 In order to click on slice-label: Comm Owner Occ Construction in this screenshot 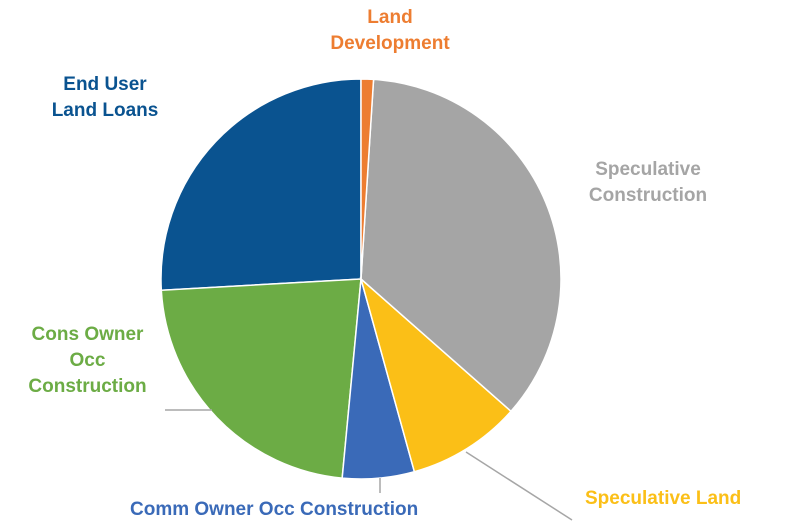, I will do `click(274, 509)`.